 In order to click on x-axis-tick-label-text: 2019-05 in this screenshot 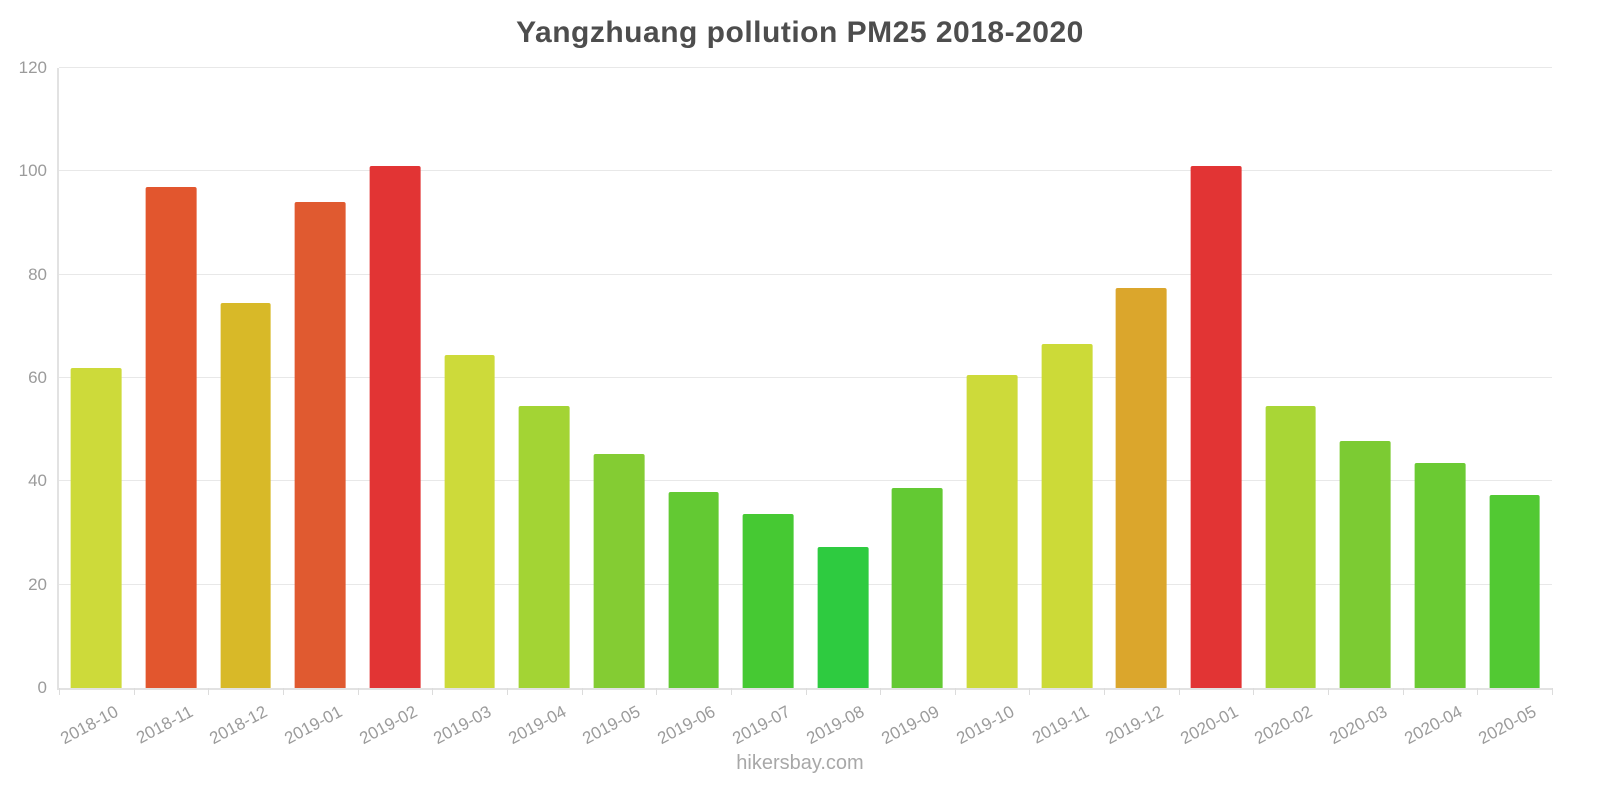, I will do `click(611, 725)`.